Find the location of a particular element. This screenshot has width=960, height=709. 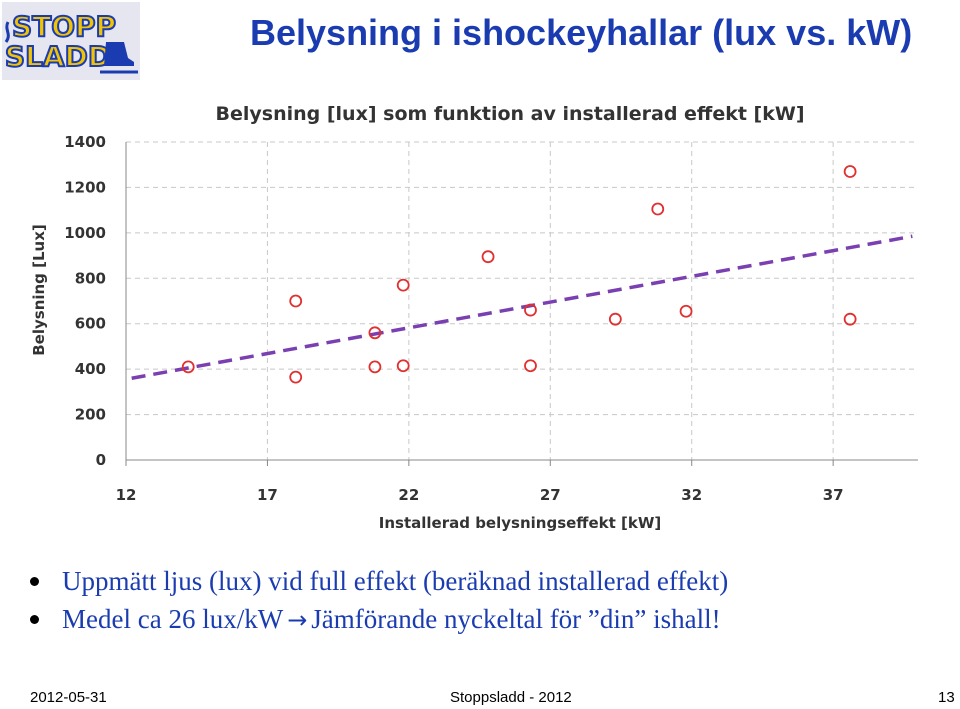

logo-swoosh-icon is located at coordinates (7, 32).